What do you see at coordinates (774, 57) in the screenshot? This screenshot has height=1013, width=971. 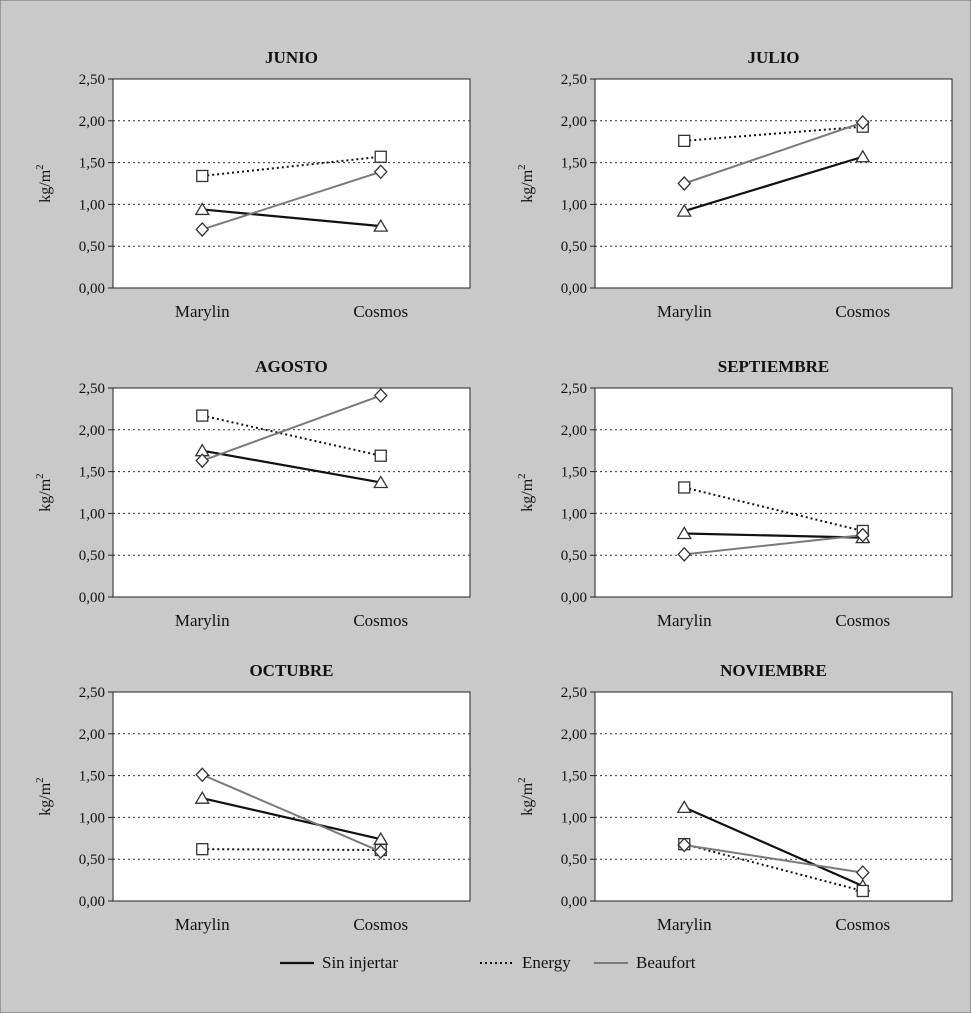 I see `chart-title: JULIO` at bounding box center [774, 57].